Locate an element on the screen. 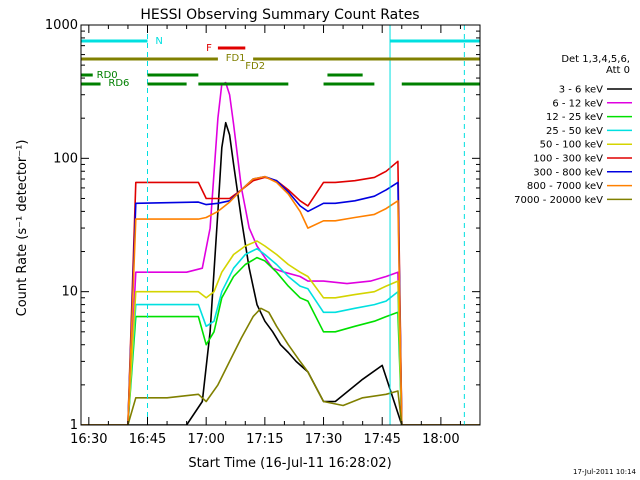 This screenshot has height=480, width=640. flag-label-n: N is located at coordinates (158, 41).